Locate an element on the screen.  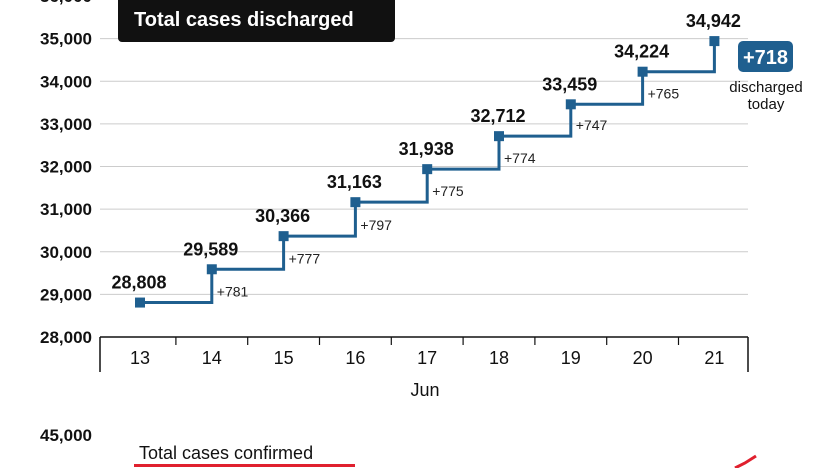
y-tick-label: 29,000 is located at coordinates (66, 294).